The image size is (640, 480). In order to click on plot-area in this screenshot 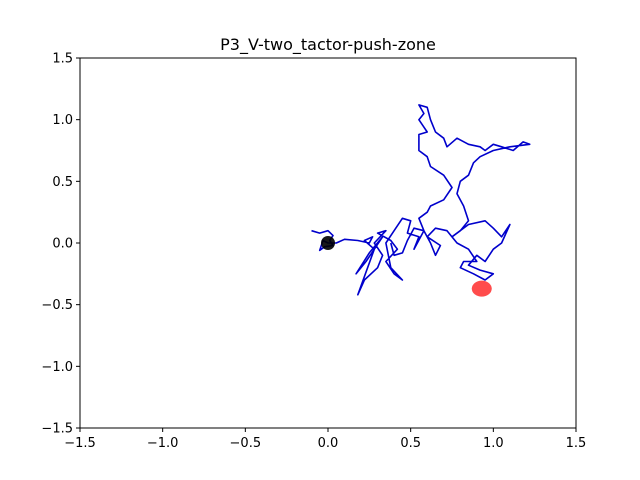, I will do `click(421, 200)`.